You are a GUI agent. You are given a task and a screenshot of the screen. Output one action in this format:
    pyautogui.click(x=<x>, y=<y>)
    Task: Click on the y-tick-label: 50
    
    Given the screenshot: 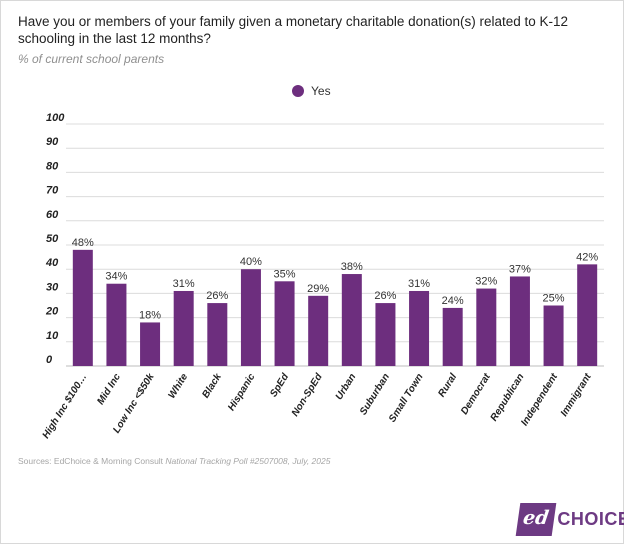 What is the action you would take?
    pyautogui.click(x=52, y=239)
    